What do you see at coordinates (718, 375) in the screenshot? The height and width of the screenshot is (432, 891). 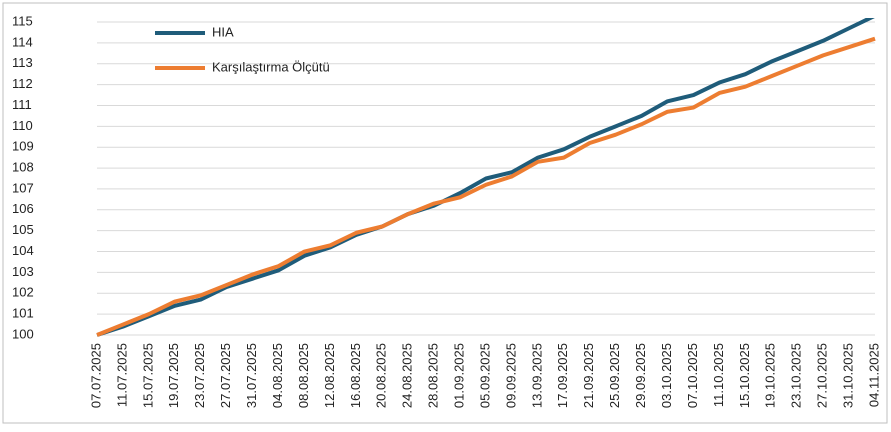 I see `x-tick-label: 11.10.2025` at bounding box center [718, 375].